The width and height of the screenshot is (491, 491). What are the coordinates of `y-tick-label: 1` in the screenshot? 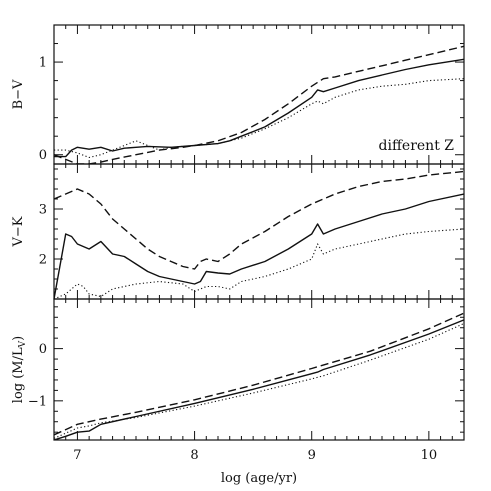 It's located at (43, 63).